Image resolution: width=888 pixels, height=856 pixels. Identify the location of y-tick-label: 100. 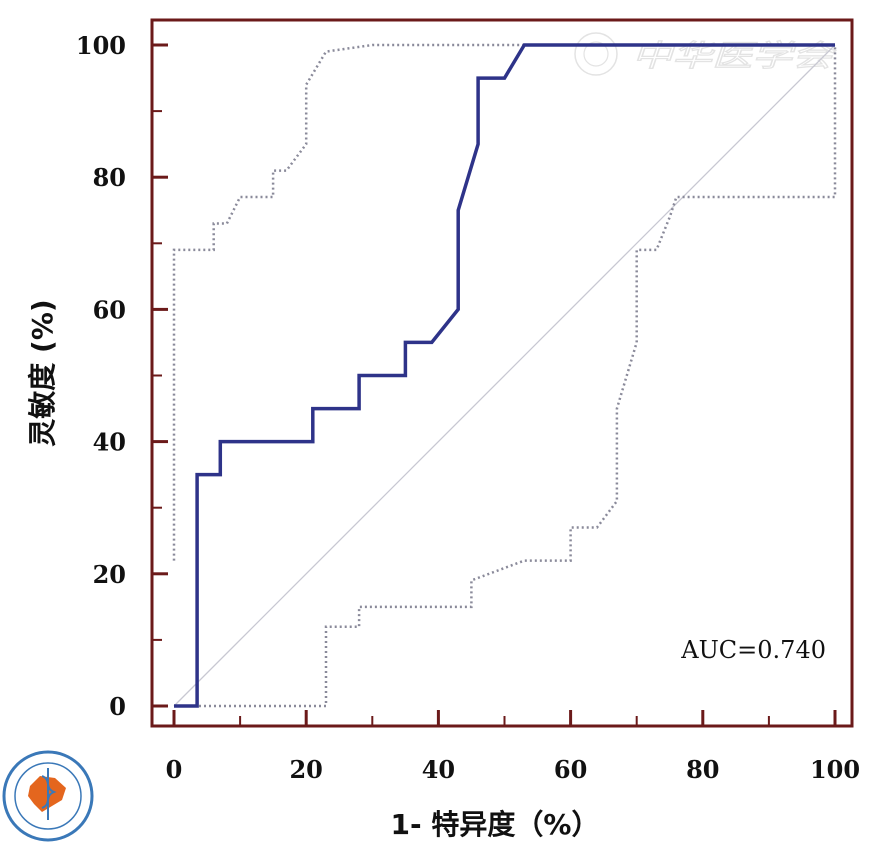
(101, 45).